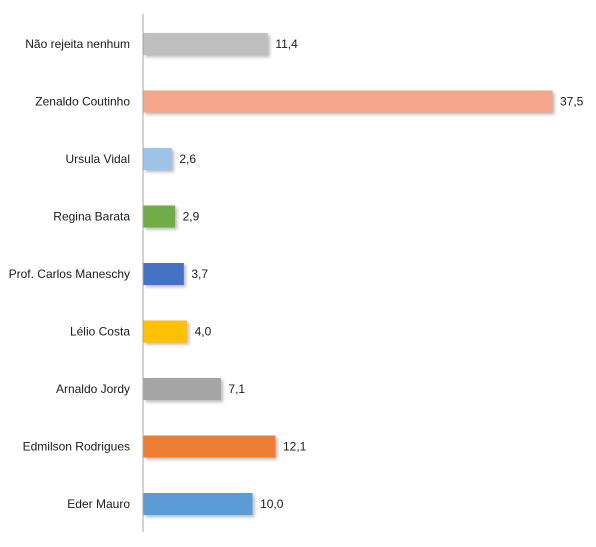  What do you see at coordinates (69, 274) in the screenshot?
I see `category-label-4: Prof. Carlos Maneschy` at bounding box center [69, 274].